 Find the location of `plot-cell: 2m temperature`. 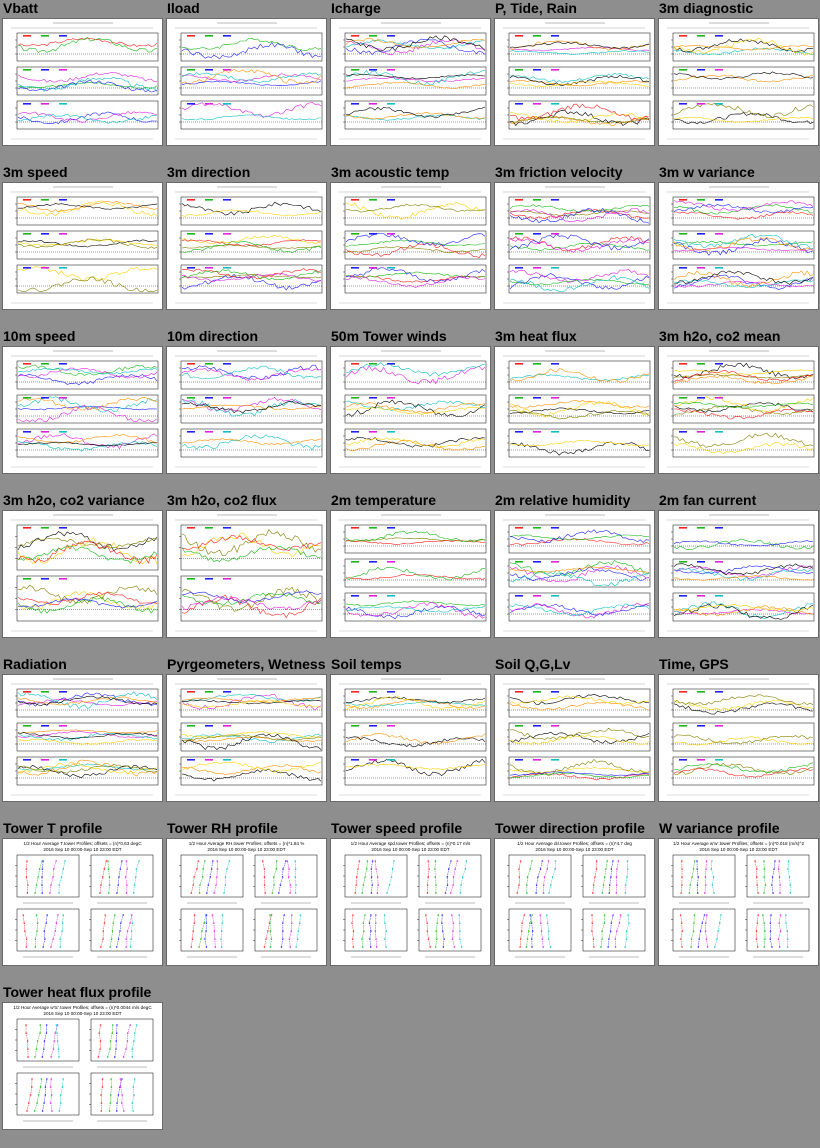

plot-cell: 2m temperature is located at coordinates (410, 574).